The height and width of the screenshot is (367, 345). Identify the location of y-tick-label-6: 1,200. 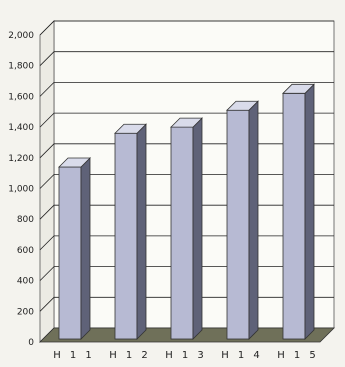
(21, 159).